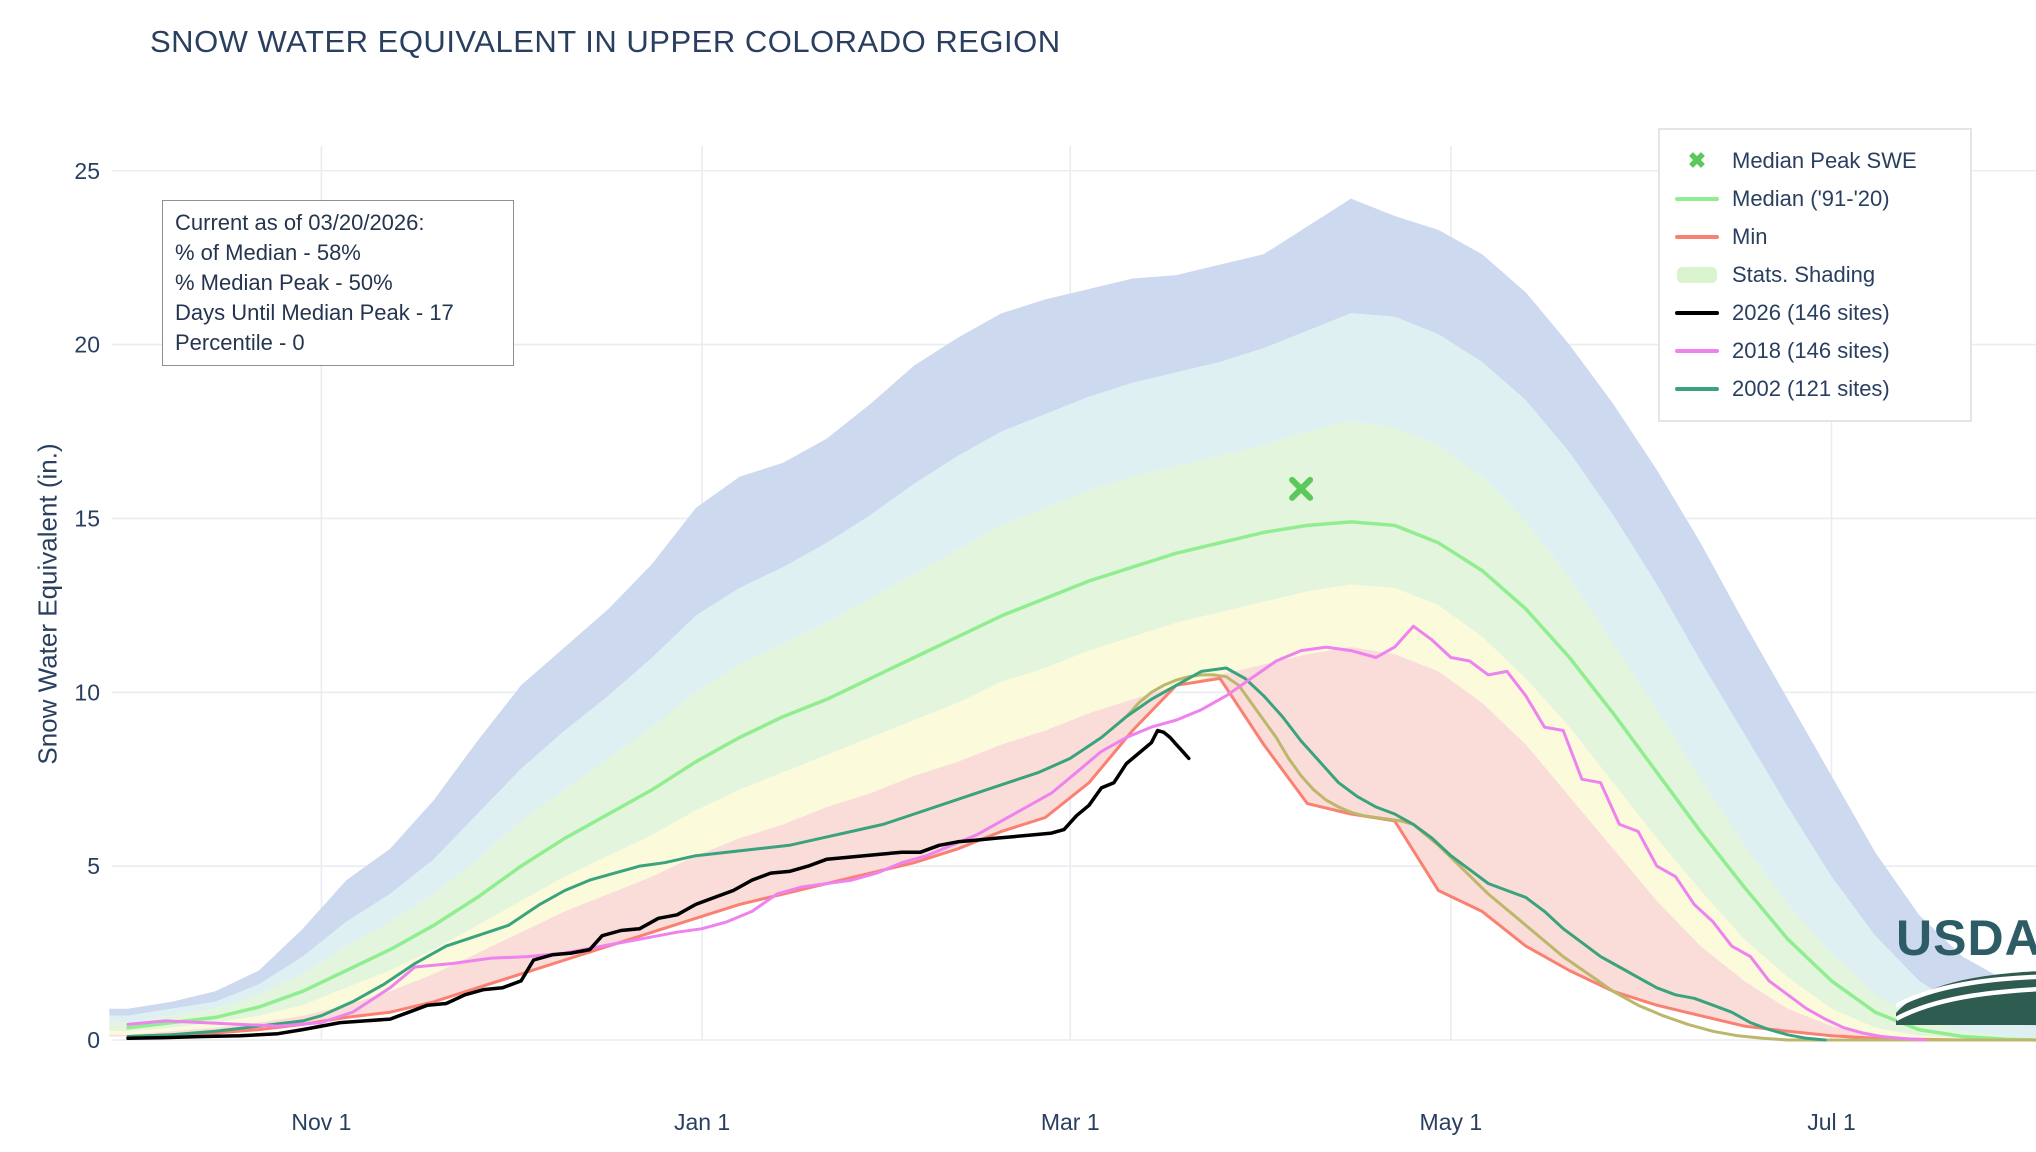  I want to click on legend-item: ✖ Median Peak SWE, so click(1815, 161).